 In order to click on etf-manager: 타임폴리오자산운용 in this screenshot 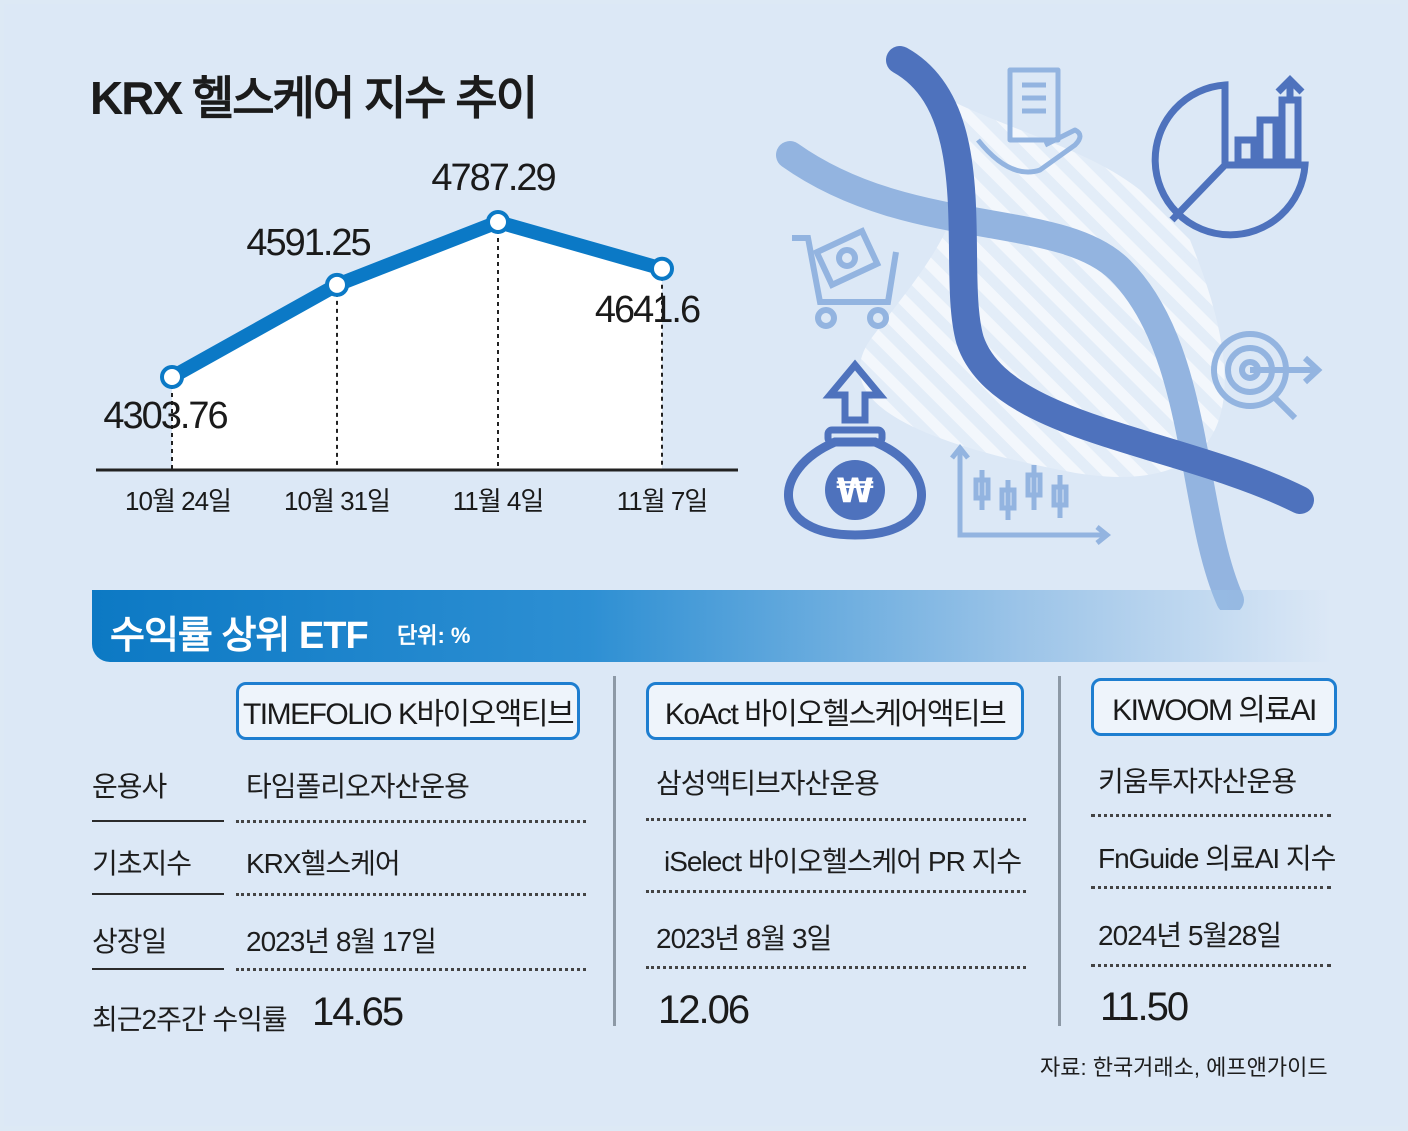, I will do `click(358, 786)`.